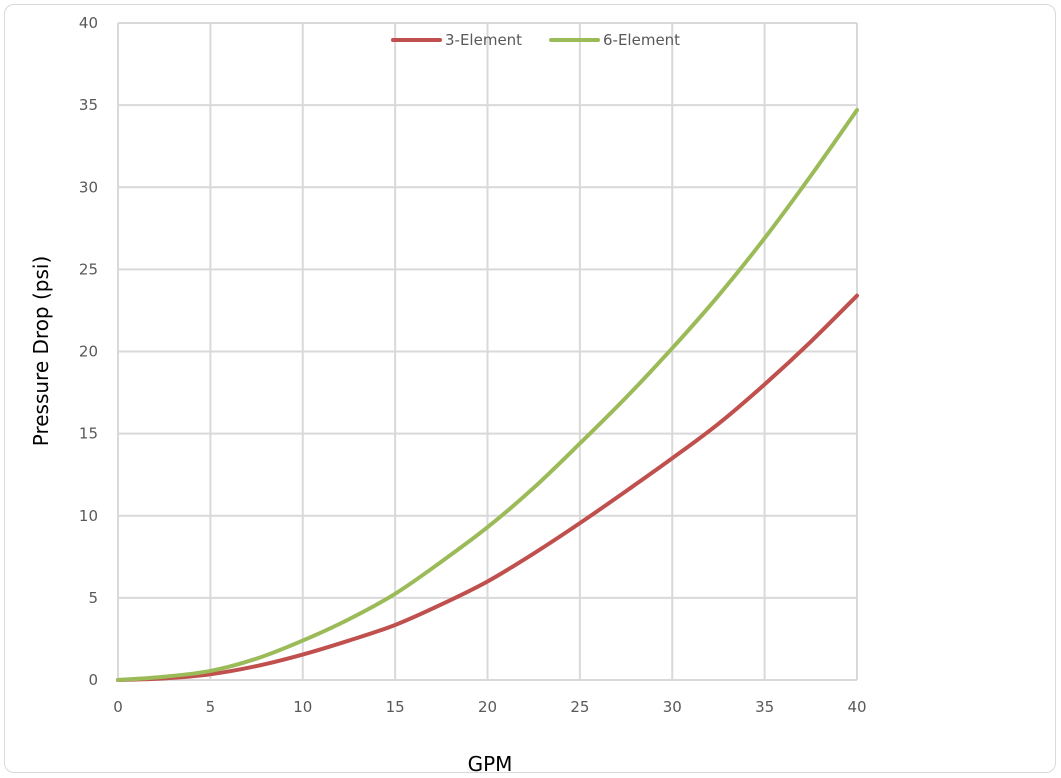 Image resolution: width=1061 pixels, height=778 pixels. Describe the element at coordinates (88, 352) in the screenshot. I see `y-tick-label: 20` at that location.